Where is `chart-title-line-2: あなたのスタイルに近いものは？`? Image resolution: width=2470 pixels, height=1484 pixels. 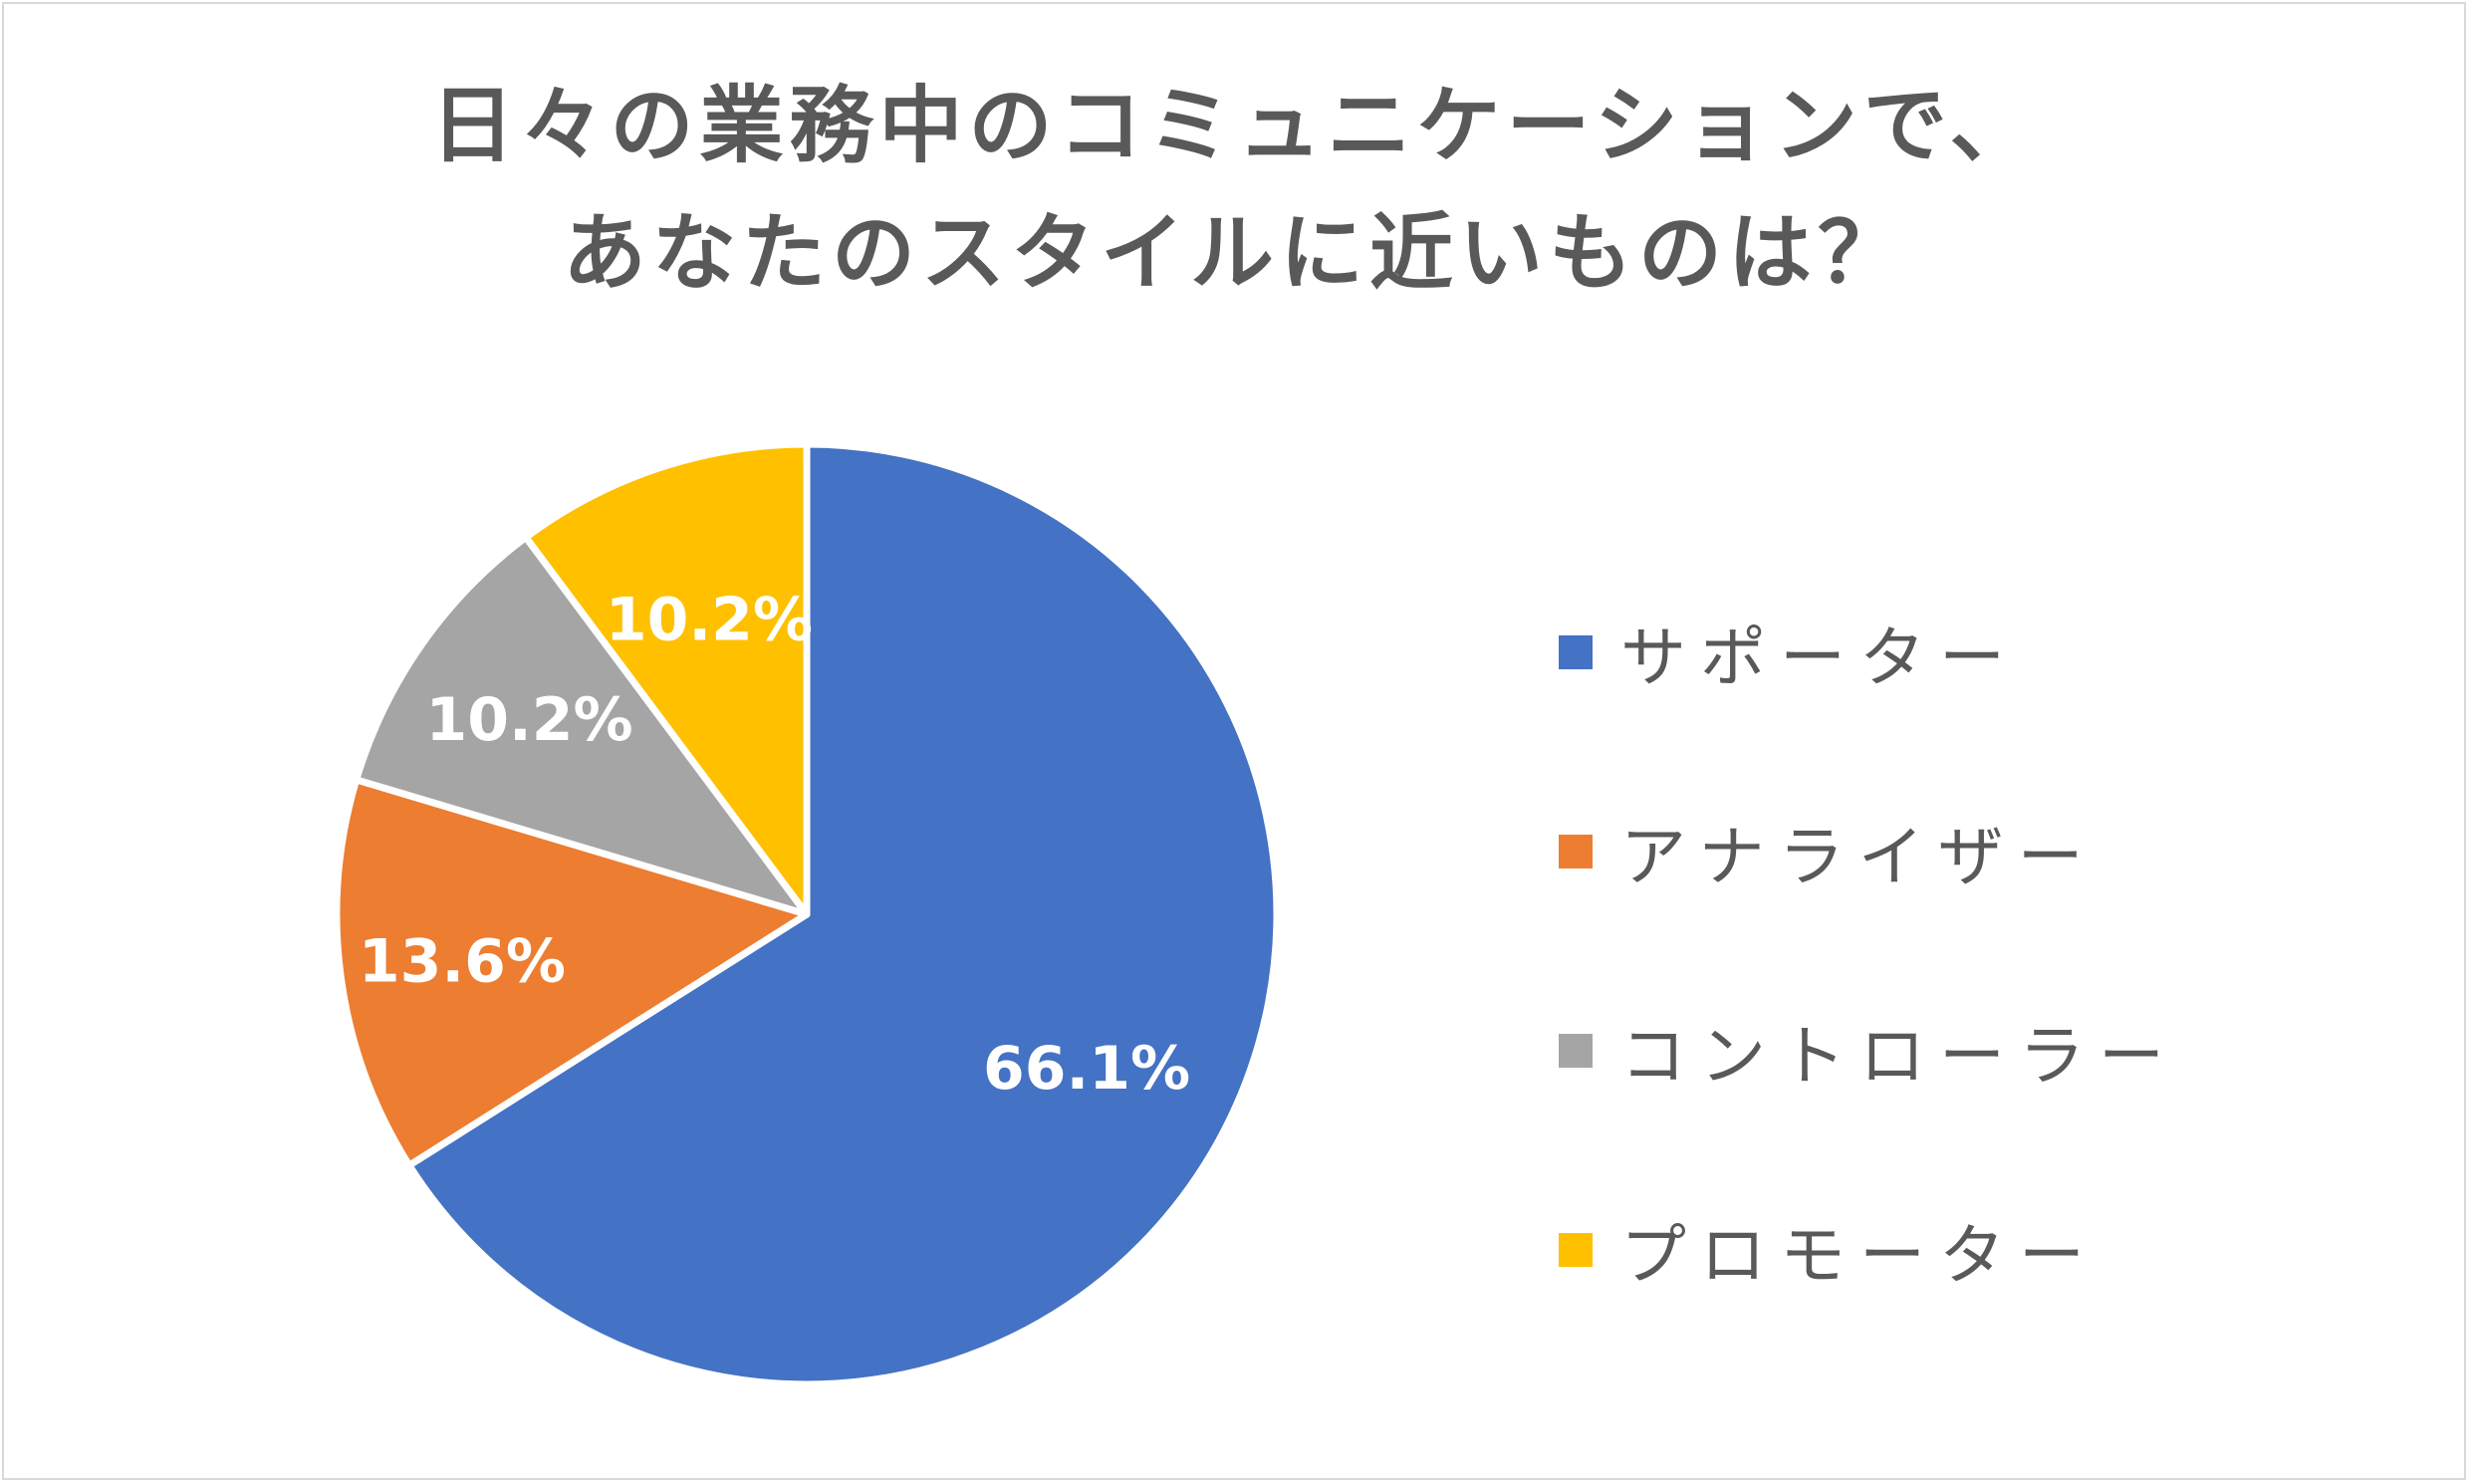 chart-title-line-2: あなたのスタイルに近いものは？ is located at coordinates (1234, 253).